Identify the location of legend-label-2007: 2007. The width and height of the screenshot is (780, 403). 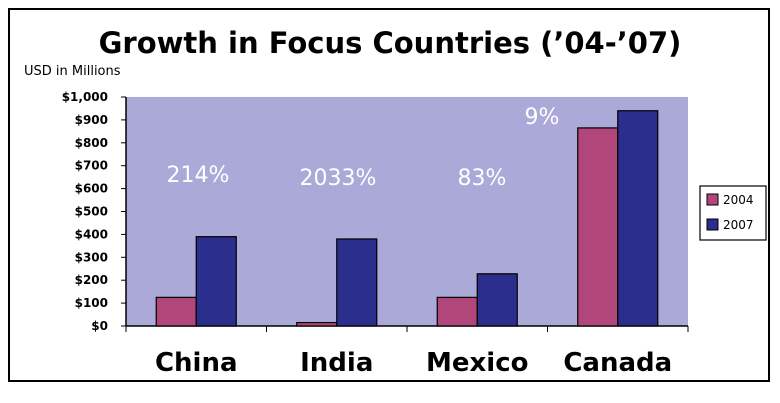
(738, 225).